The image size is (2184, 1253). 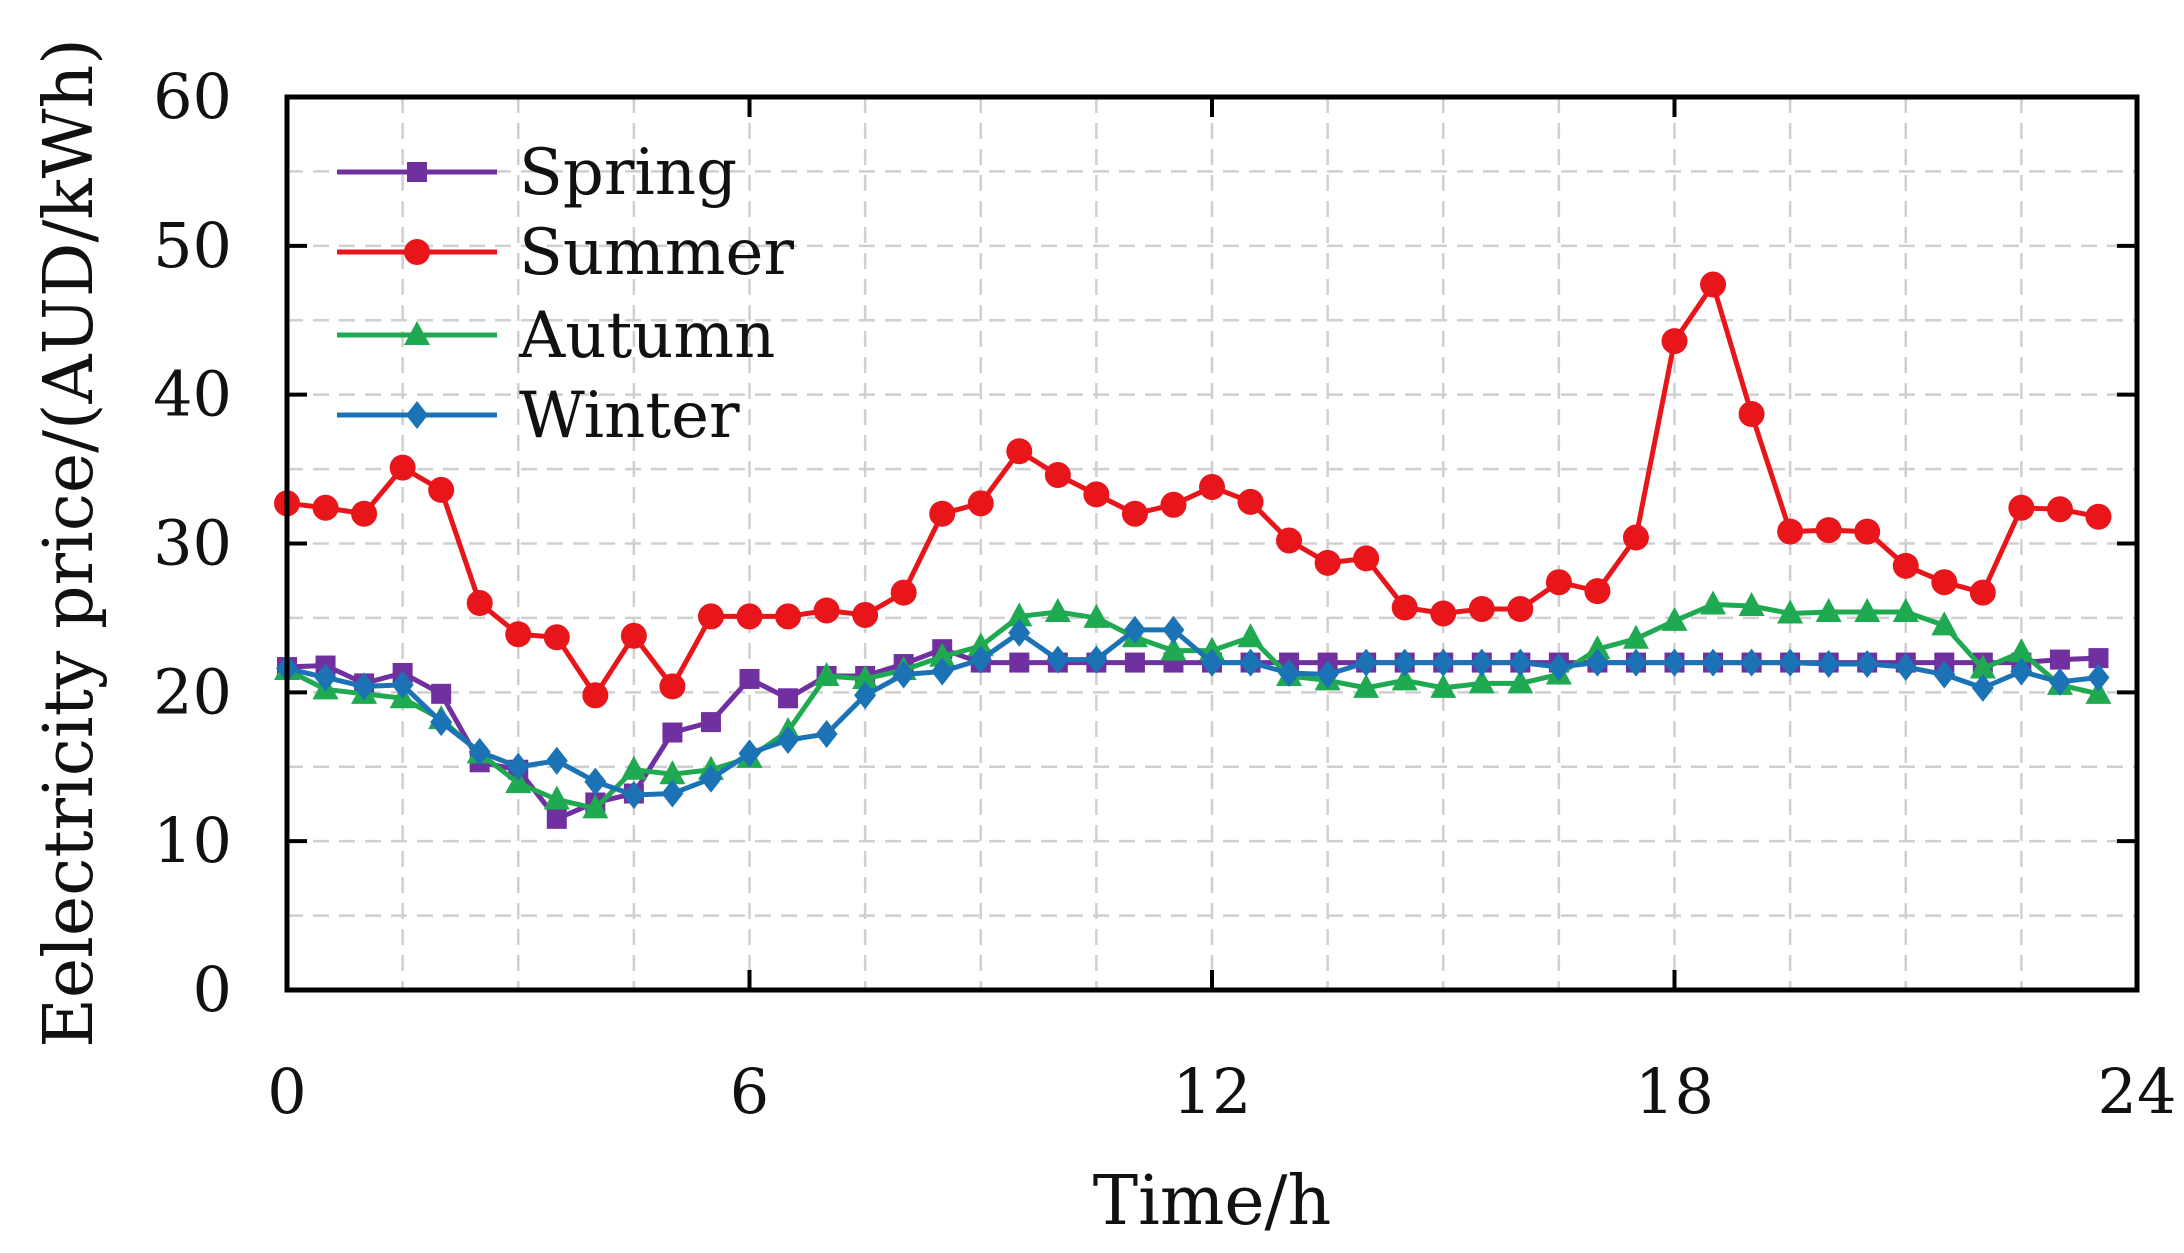 I want to click on x-tick-label: 6, so click(x=749, y=1091).